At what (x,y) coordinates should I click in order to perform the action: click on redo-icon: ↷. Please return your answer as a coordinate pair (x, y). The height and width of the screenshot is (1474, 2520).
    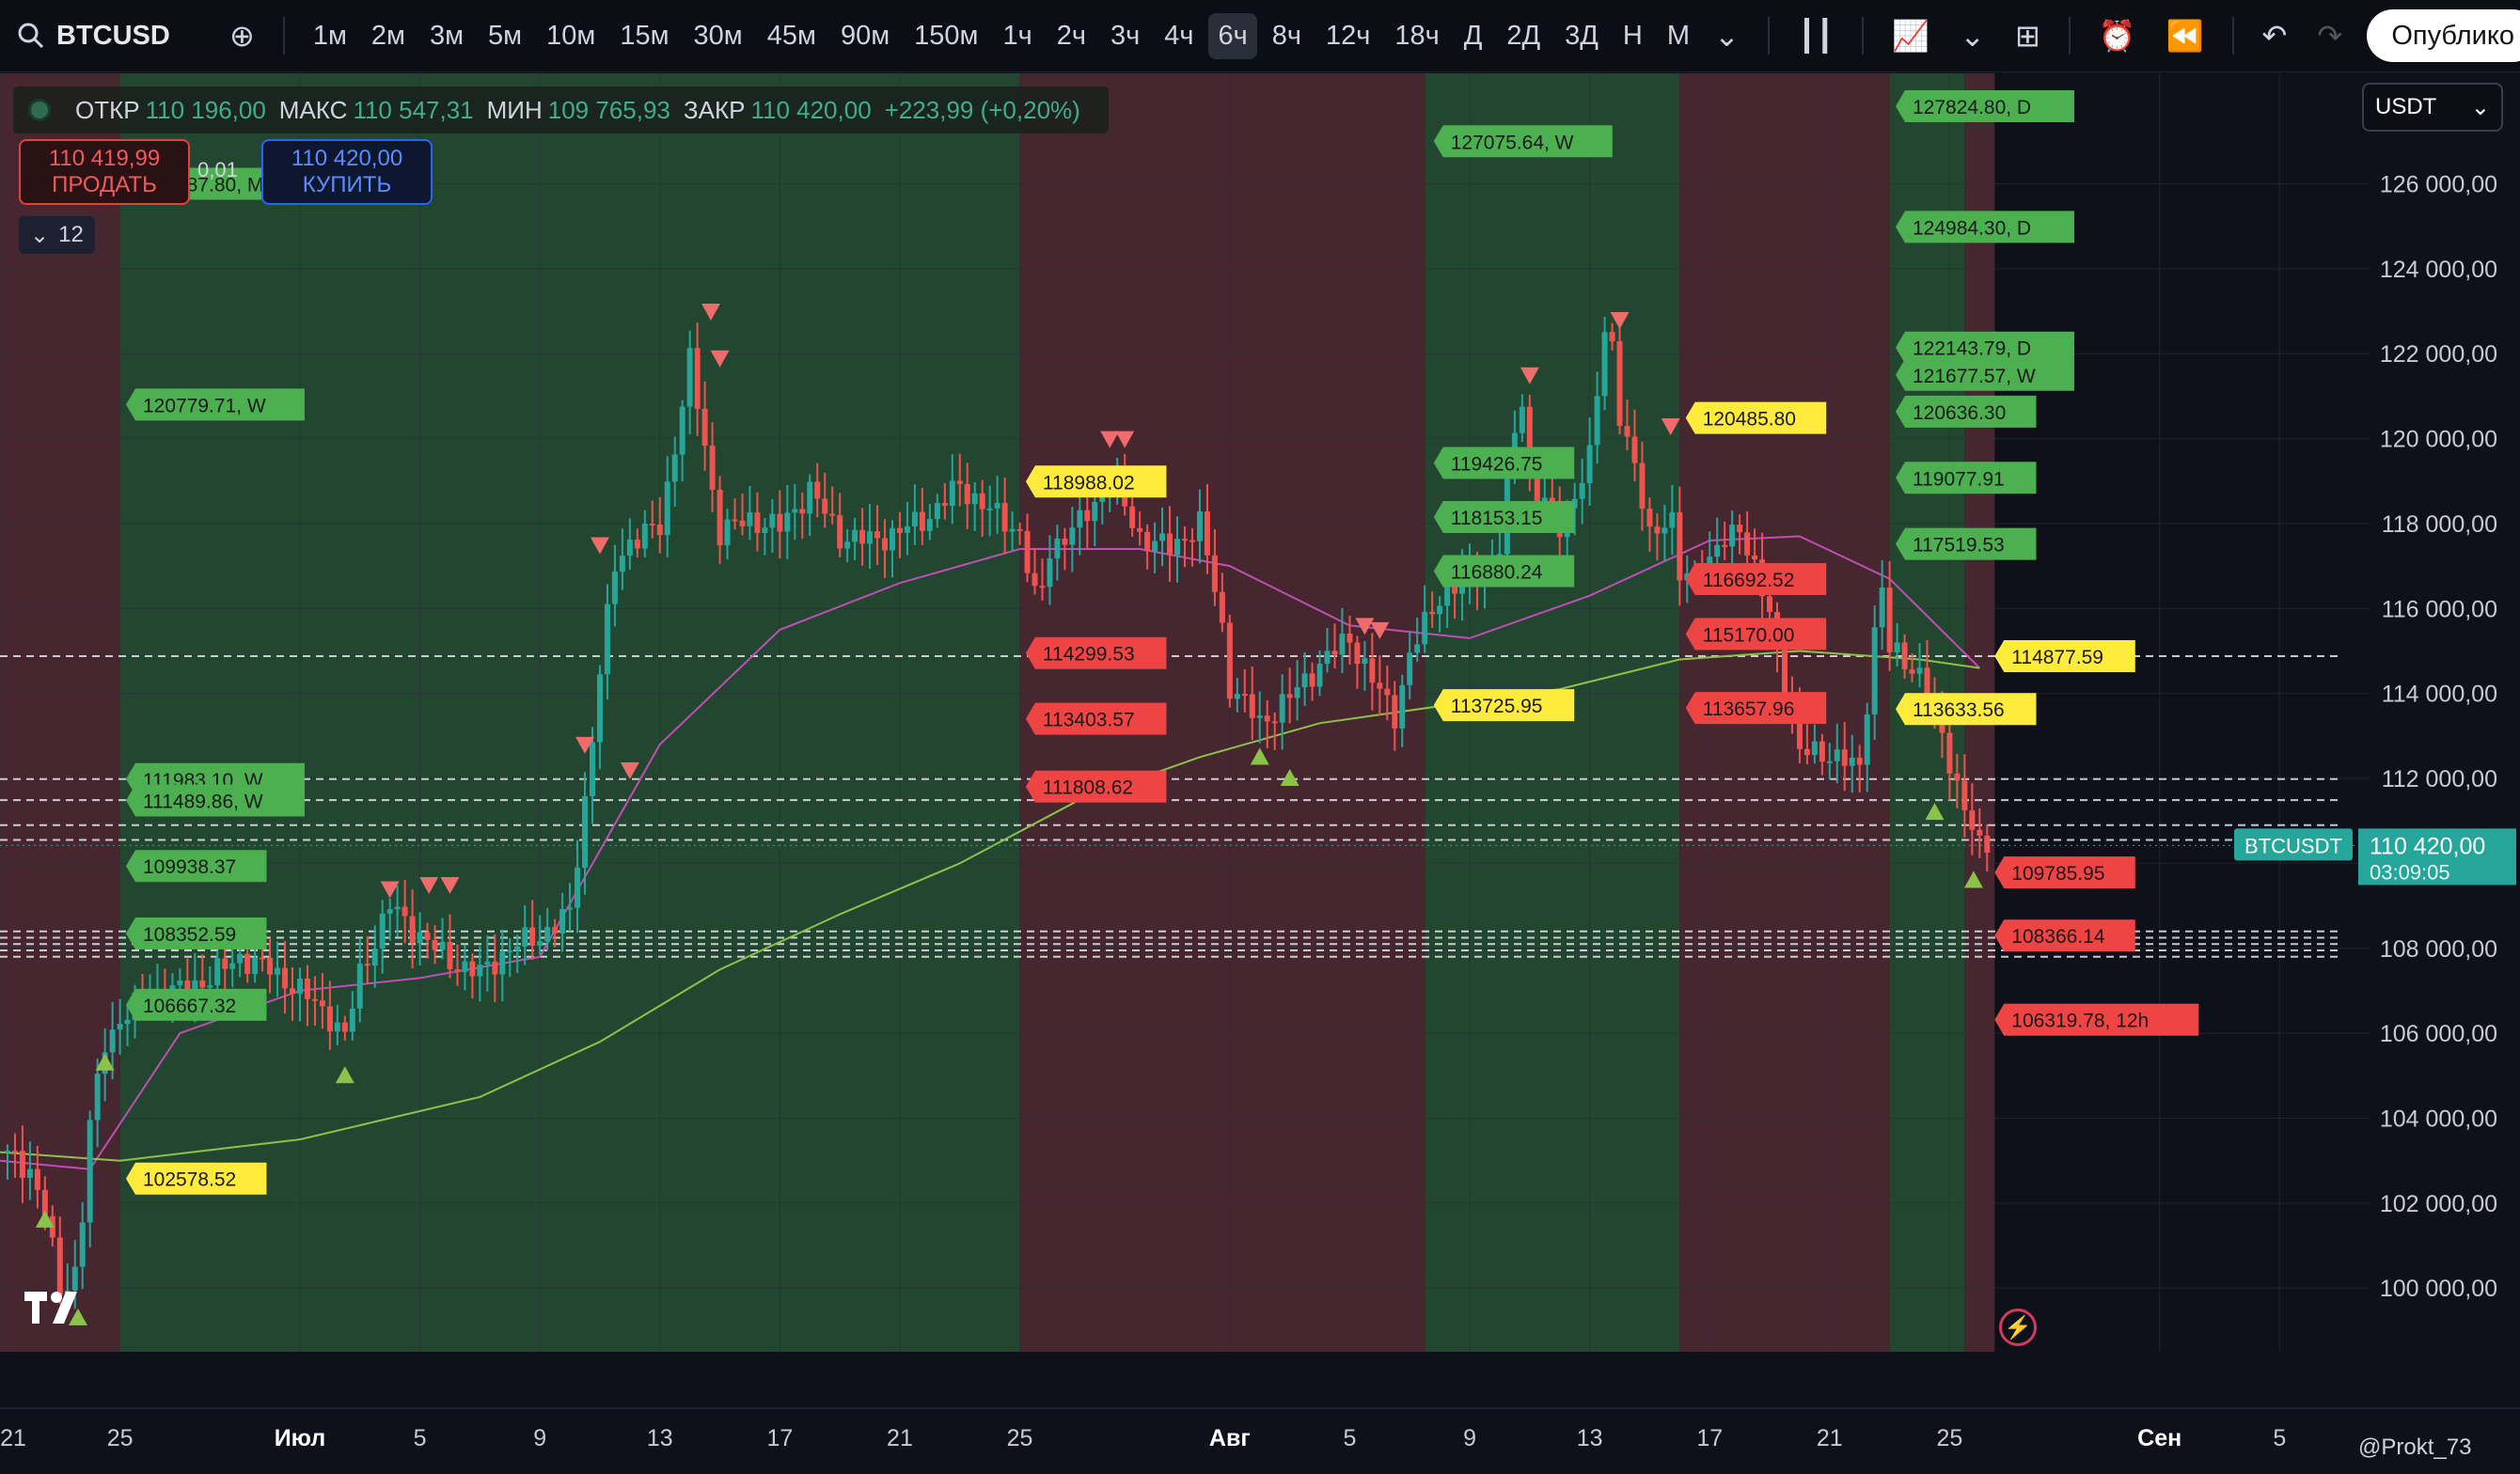
    Looking at the image, I should click on (2330, 36).